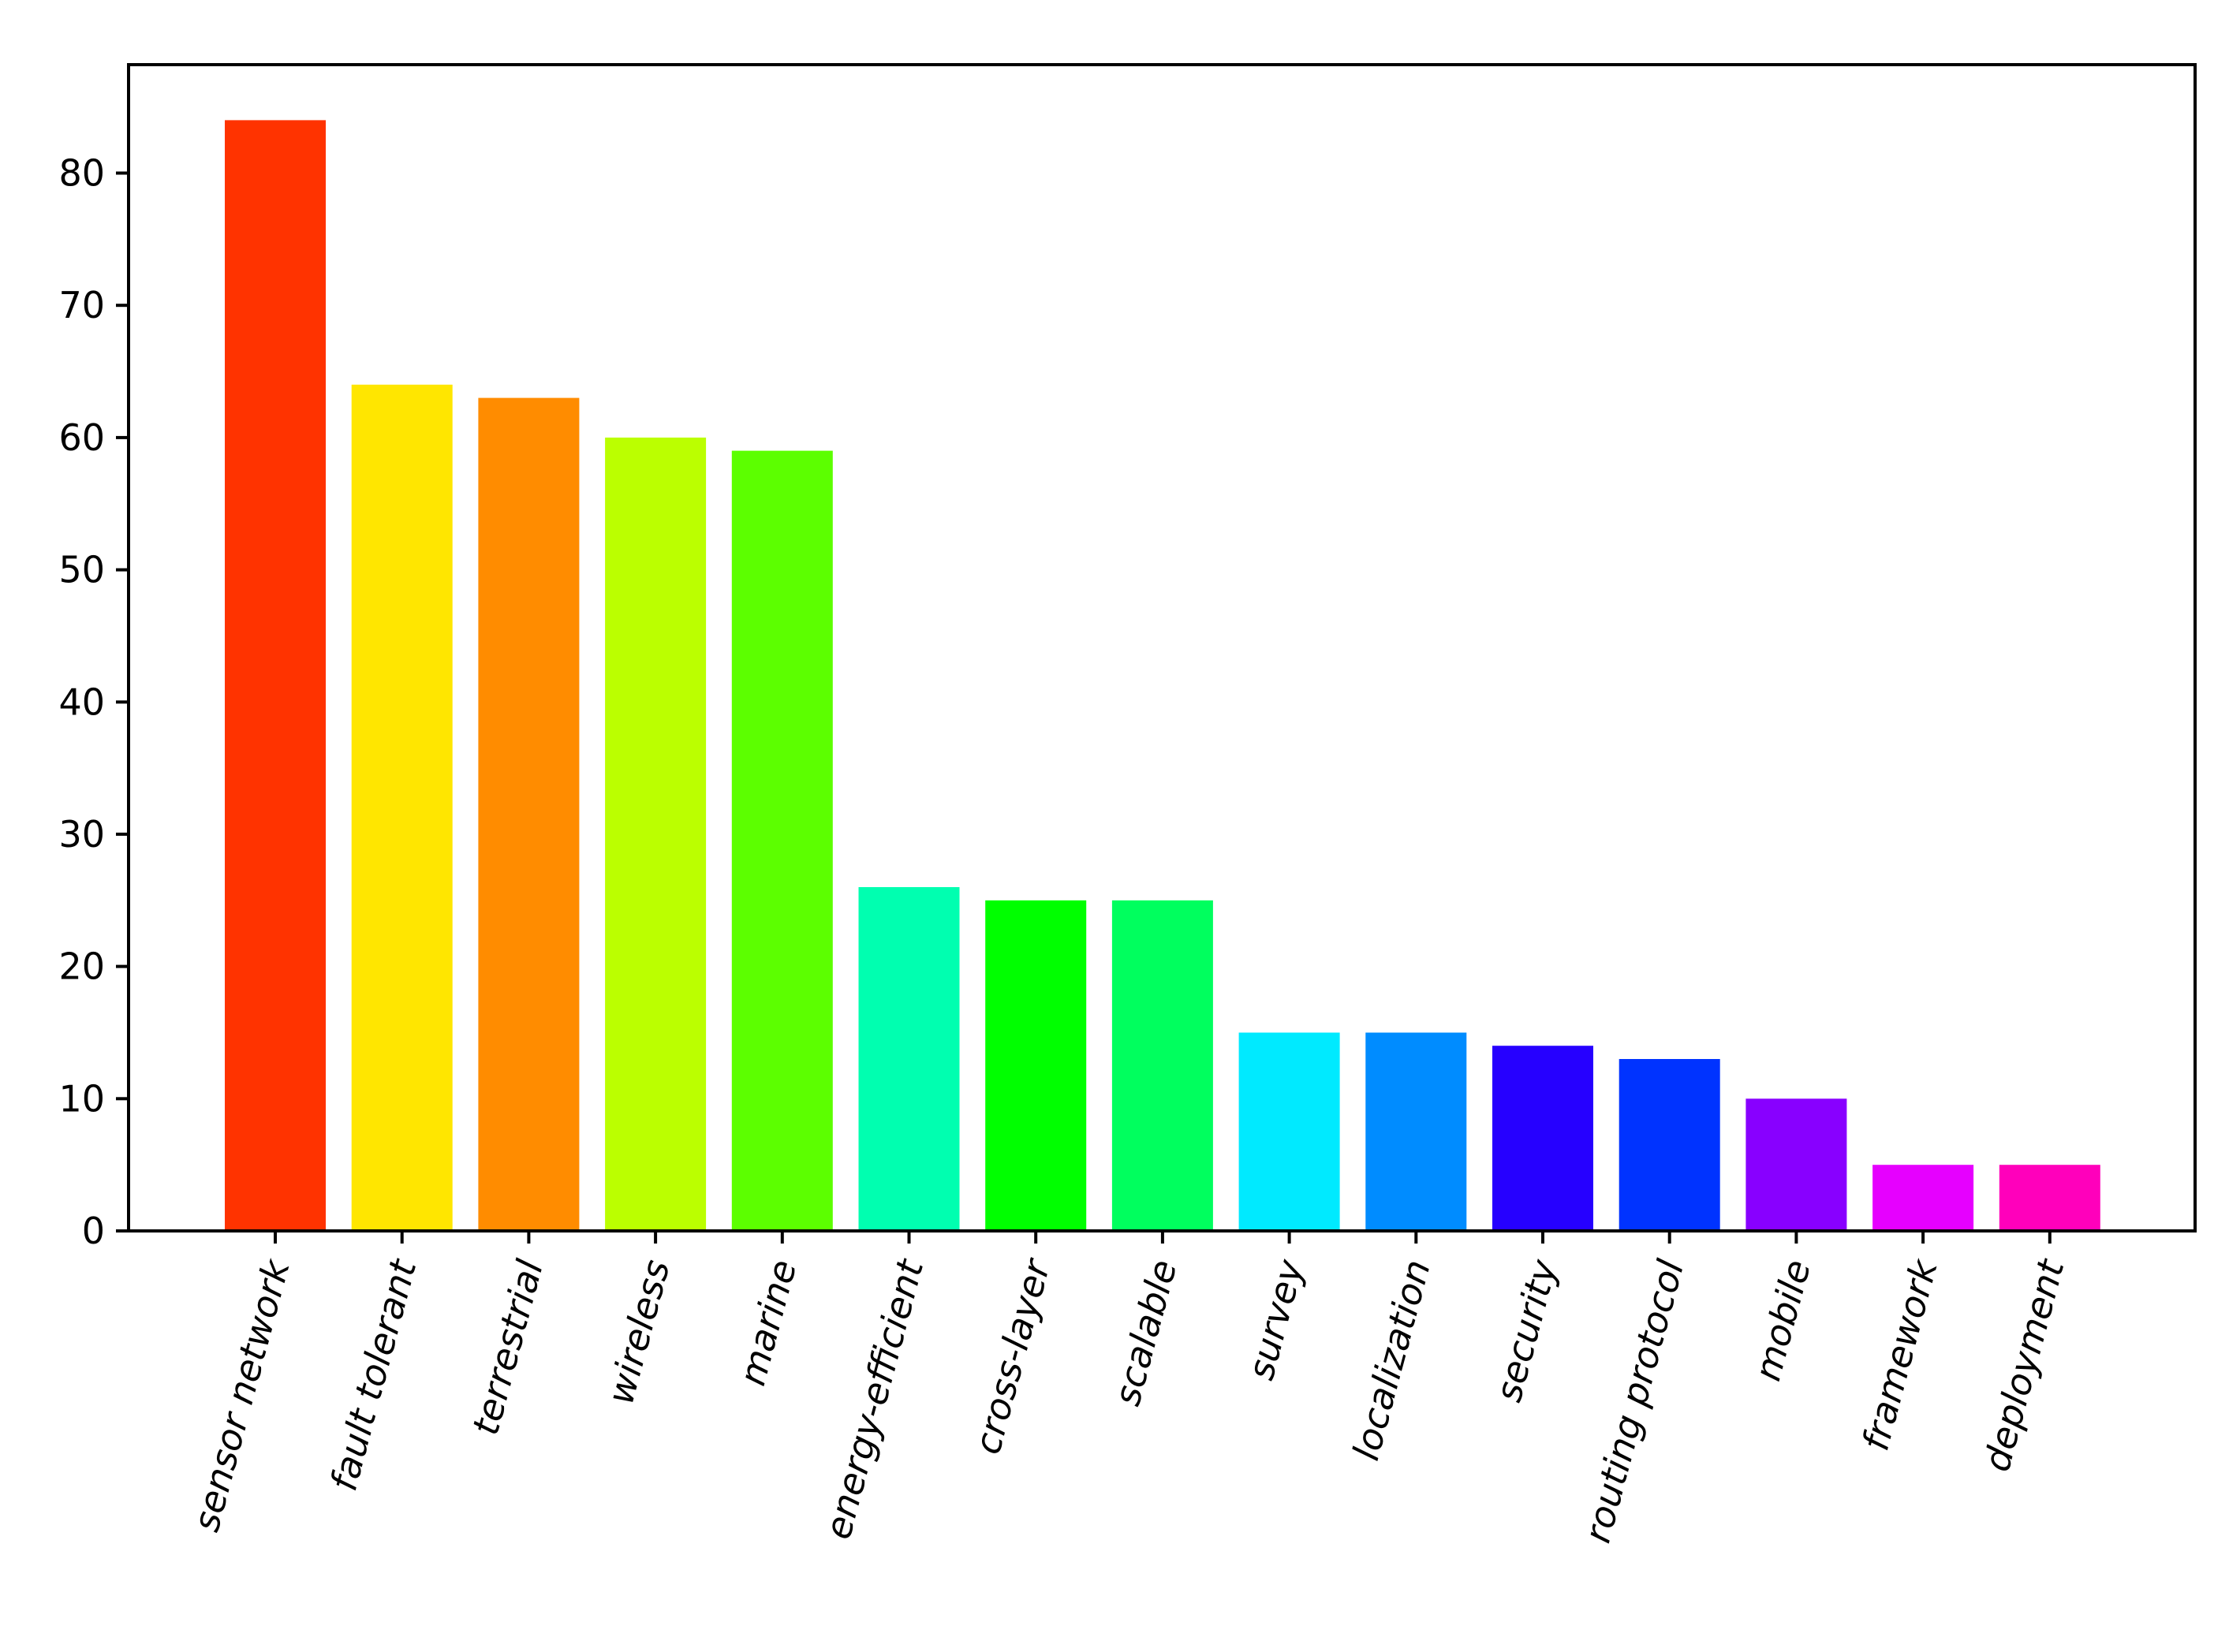 The image size is (2229, 1652). What do you see at coordinates (81, 1099) in the screenshot?
I see `y-tick-label-10: 10` at bounding box center [81, 1099].